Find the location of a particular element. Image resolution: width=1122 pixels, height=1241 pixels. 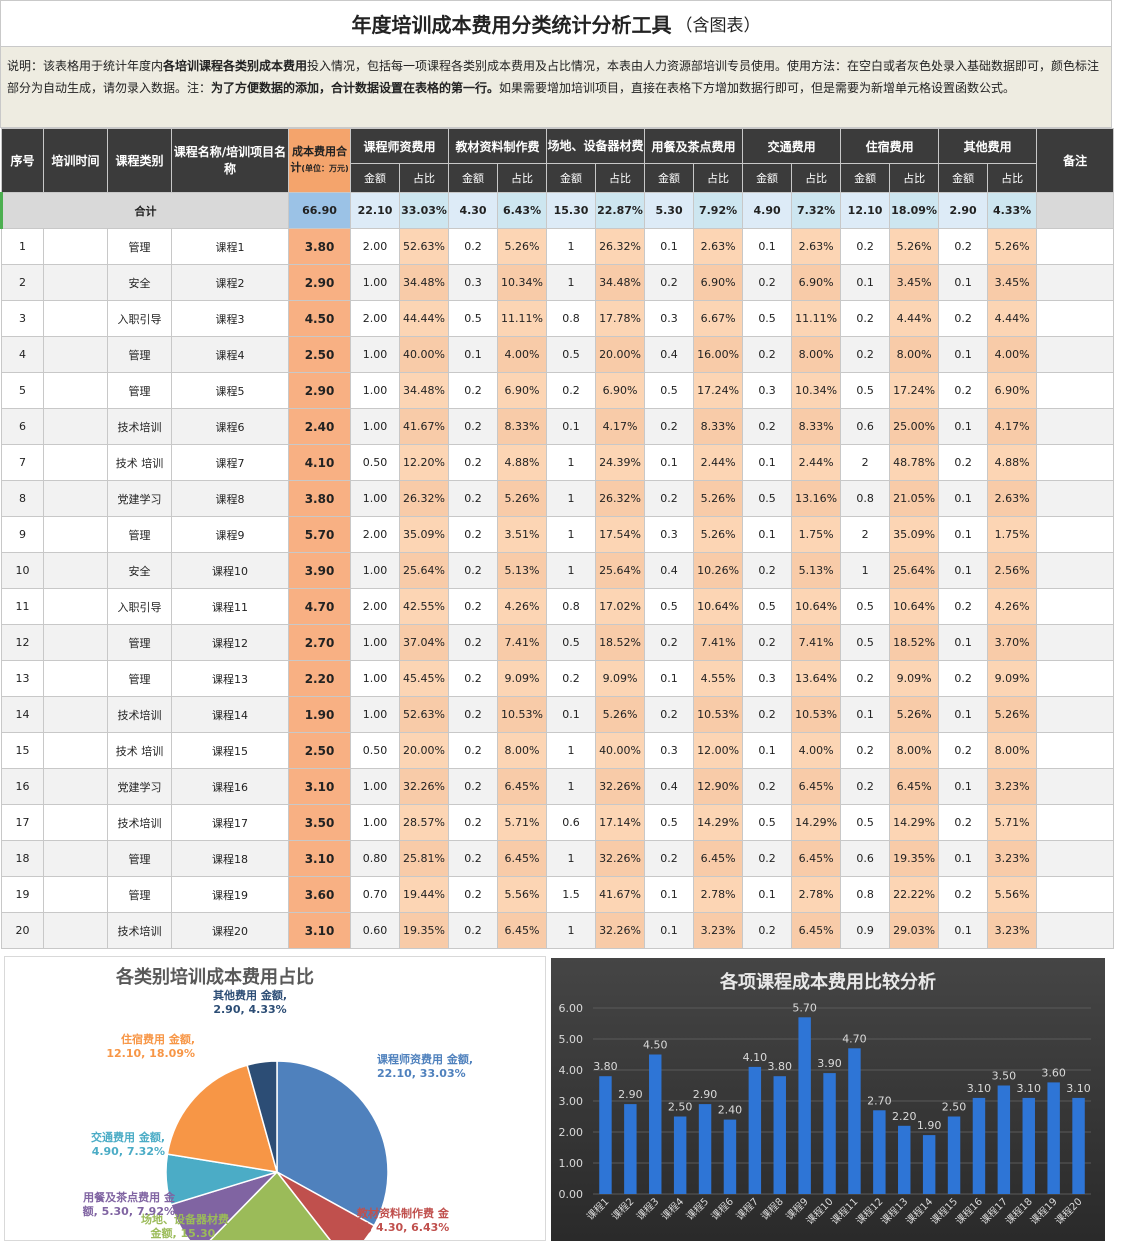

cell-amount: 2.00 is located at coordinates (375, 606).